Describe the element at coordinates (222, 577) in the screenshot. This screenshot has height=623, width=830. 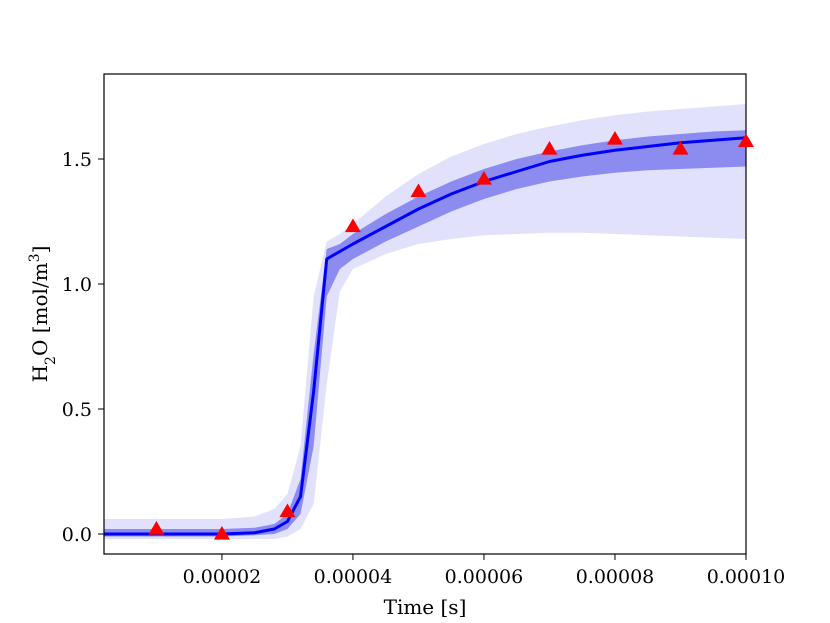
I see `x-tick-label: 0.00002` at that location.